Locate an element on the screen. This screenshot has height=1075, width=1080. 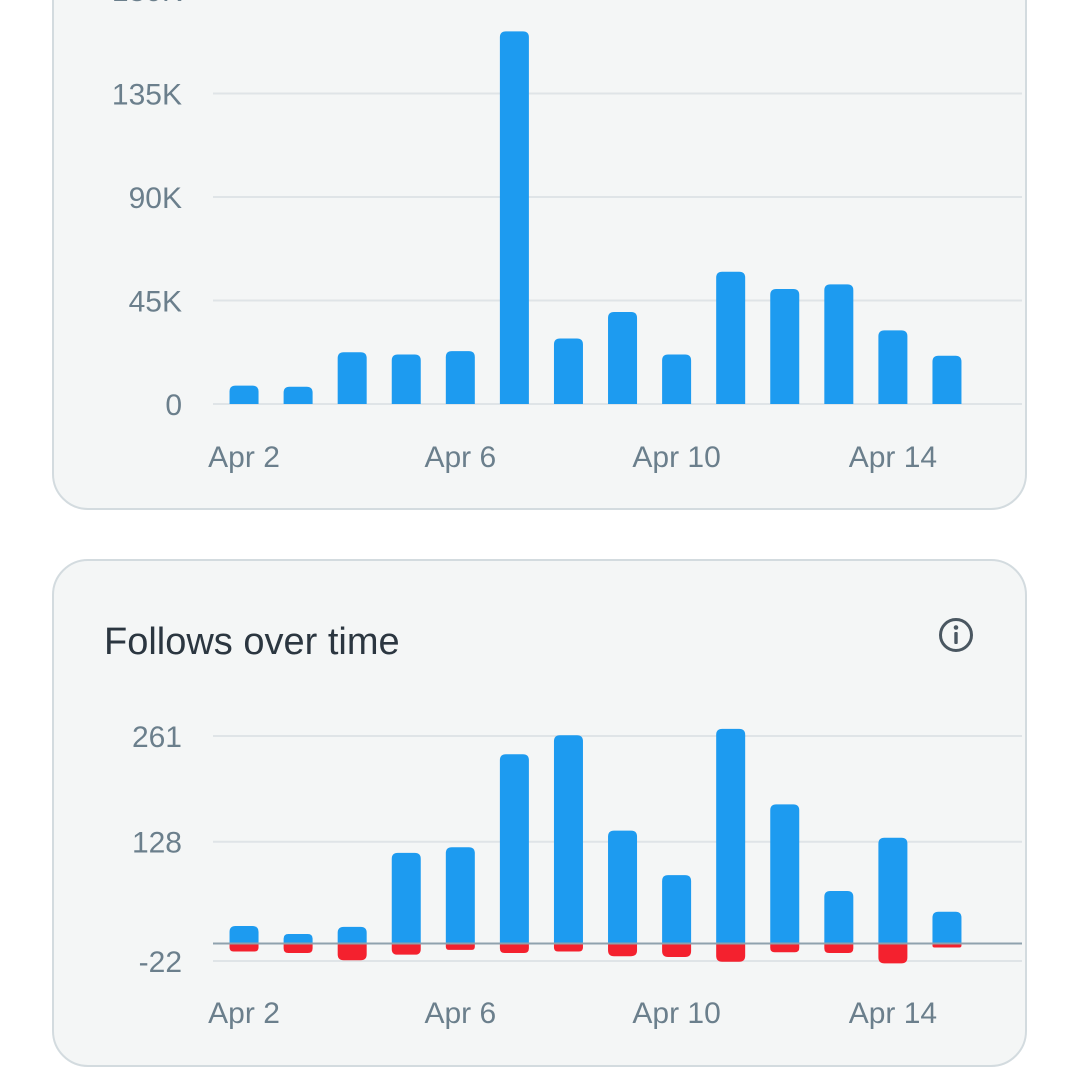
y-tick-label: 45K is located at coordinates (155, 302).